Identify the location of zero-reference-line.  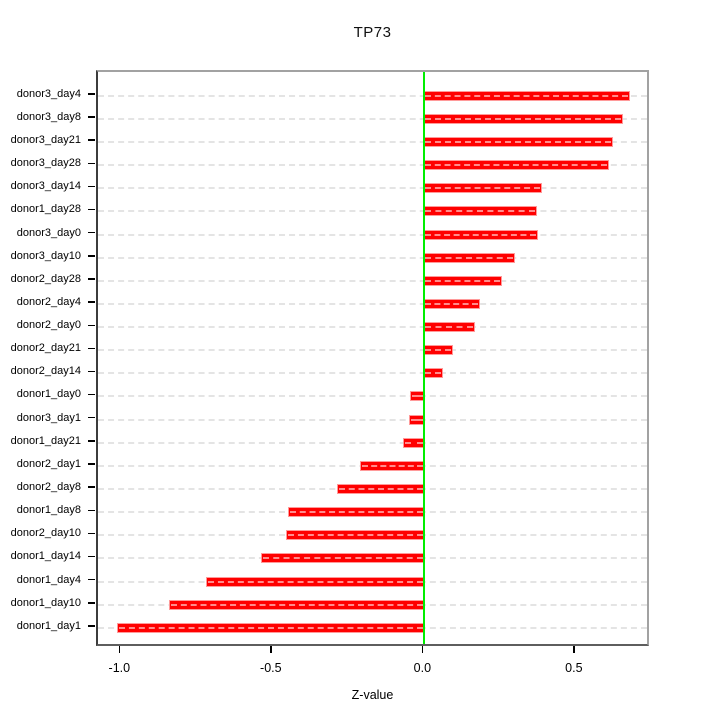
(424, 358).